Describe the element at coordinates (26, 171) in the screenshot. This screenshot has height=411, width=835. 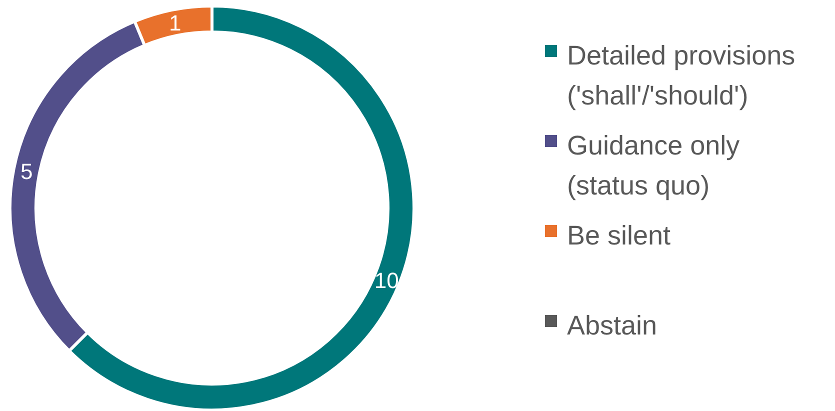
I see `data-label: 5` at that location.